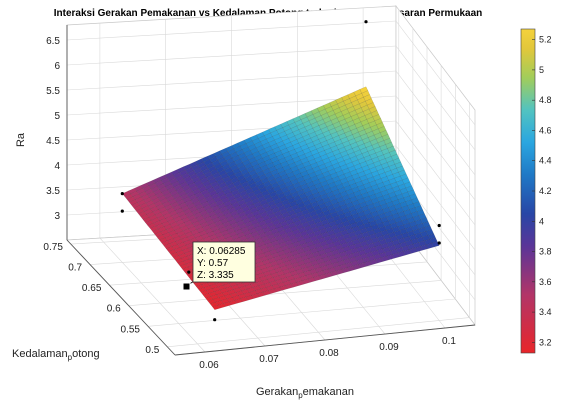 The height and width of the screenshot is (403, 569). I want to click on datatip-box, so click(224, 262).